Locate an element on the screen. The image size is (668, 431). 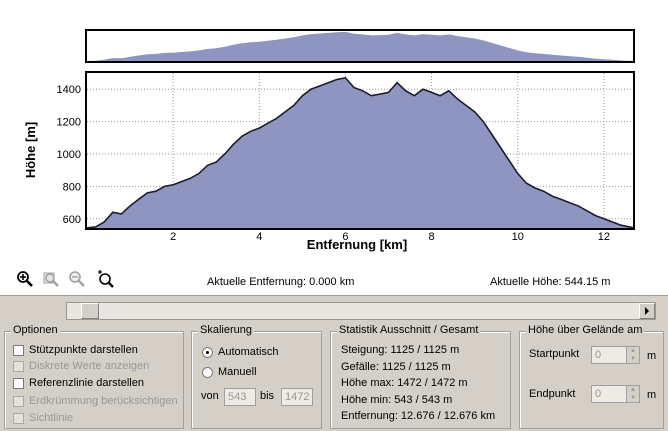
scaling-title: Skalierung is located at coordinates (226, 330).